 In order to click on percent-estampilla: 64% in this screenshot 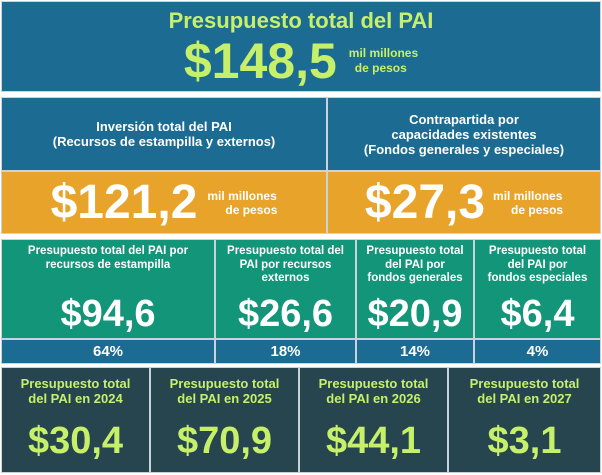, I will do `click(108, 351)`.